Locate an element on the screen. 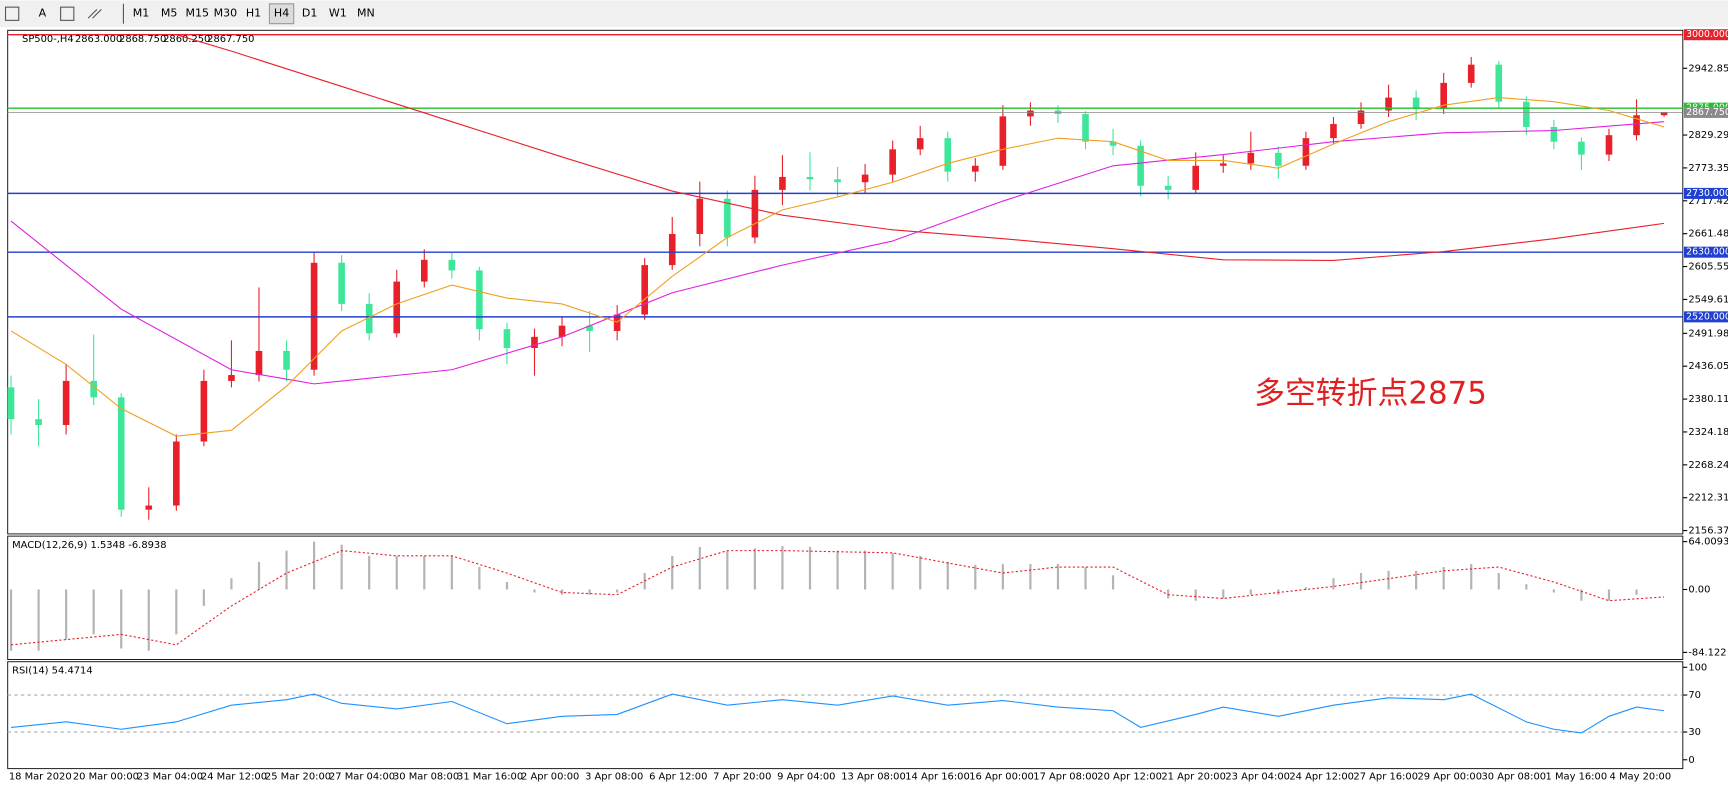  y-tick-label: 2661.485 is located at coordinates (1708, 234).